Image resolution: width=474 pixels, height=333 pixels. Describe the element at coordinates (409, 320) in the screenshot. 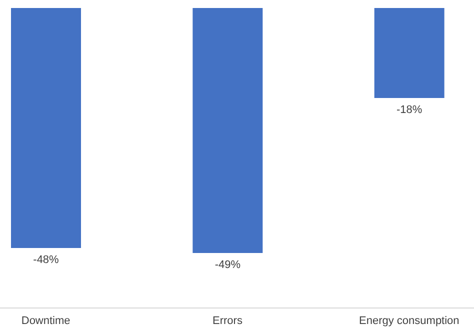

I see `x-tick-label: Energy consumption` at that location.